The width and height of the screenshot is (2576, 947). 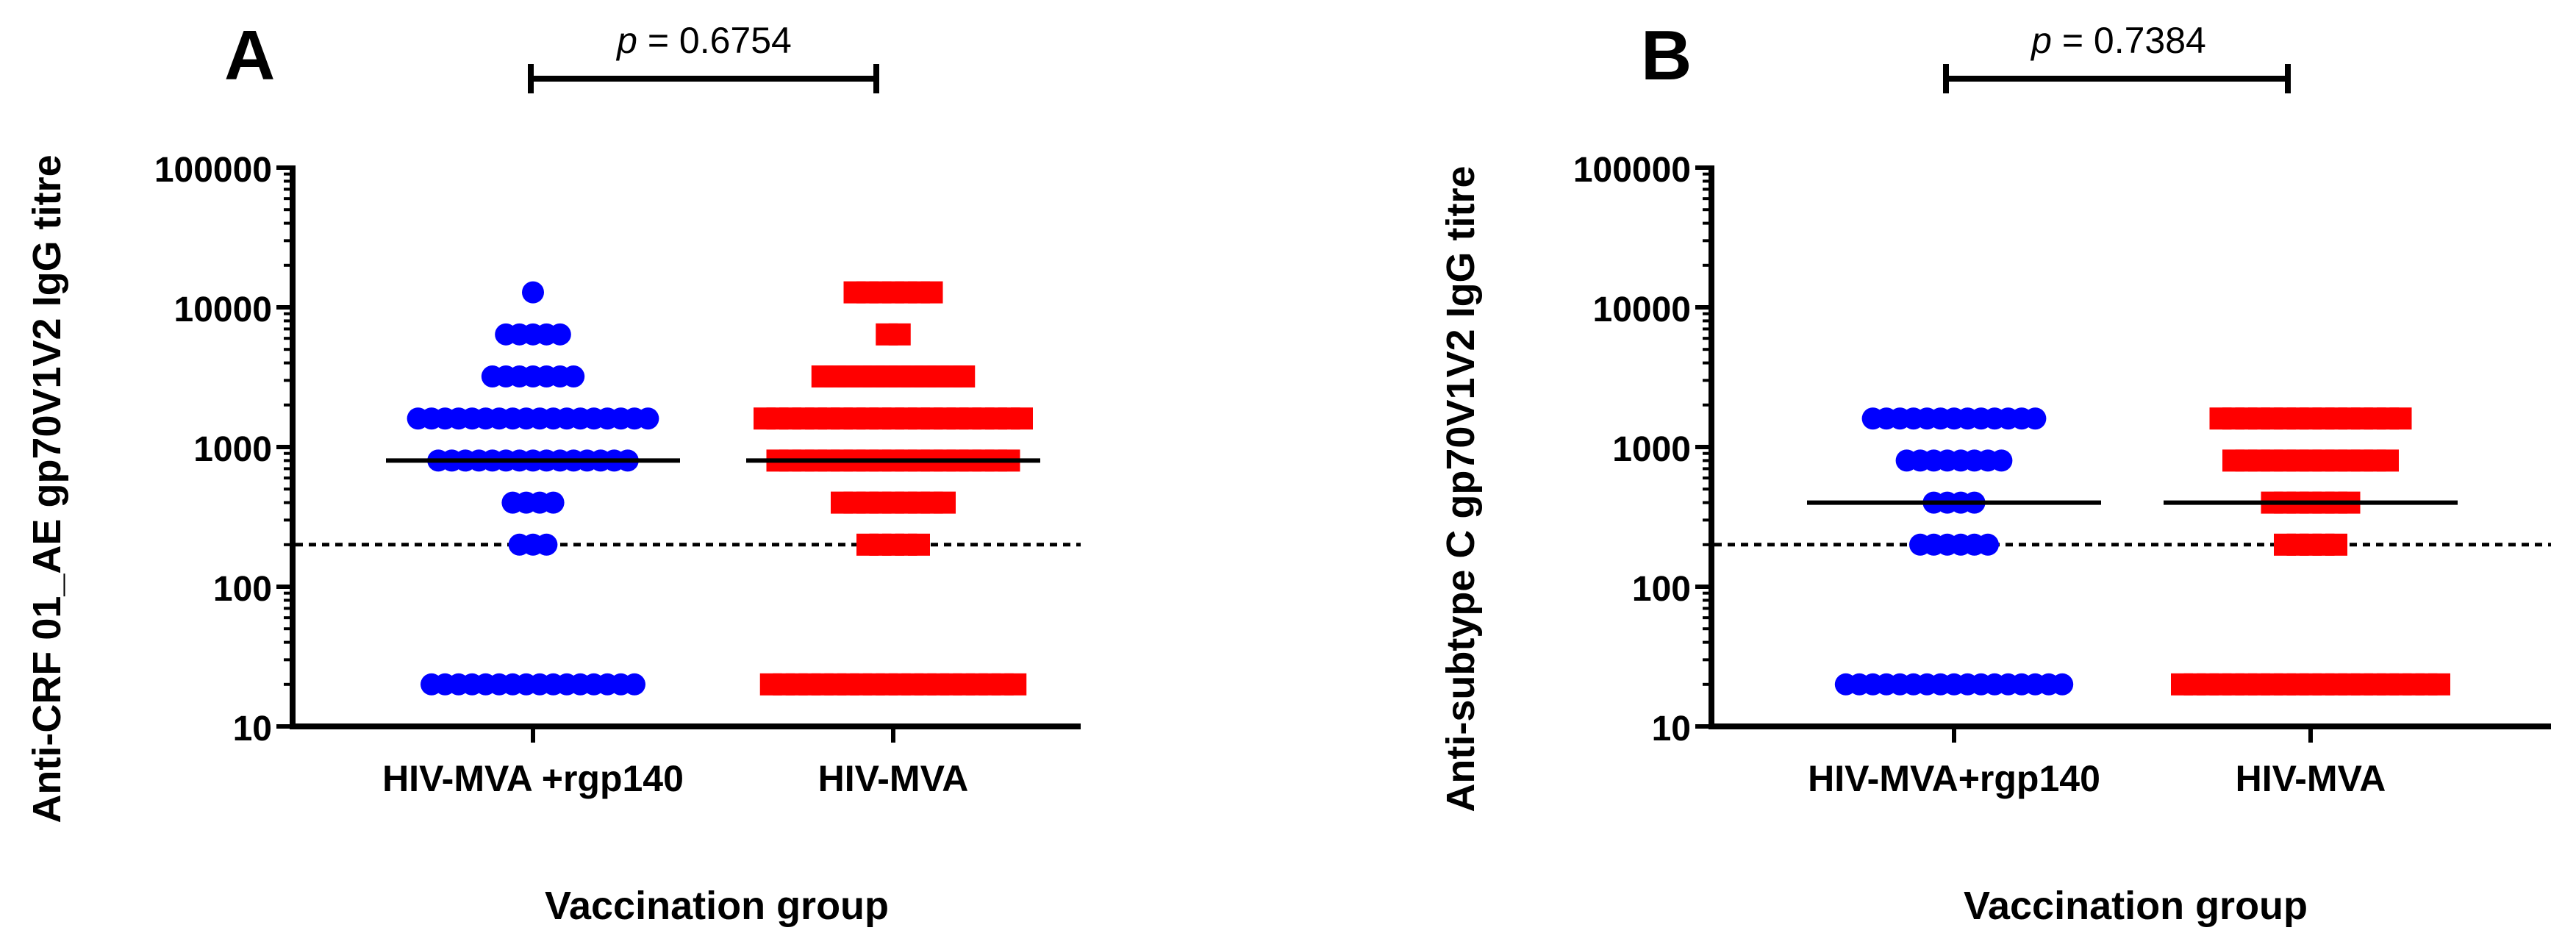 I want to click on p-value-b-text: = 0.7384, so click(x=2129, y=40).